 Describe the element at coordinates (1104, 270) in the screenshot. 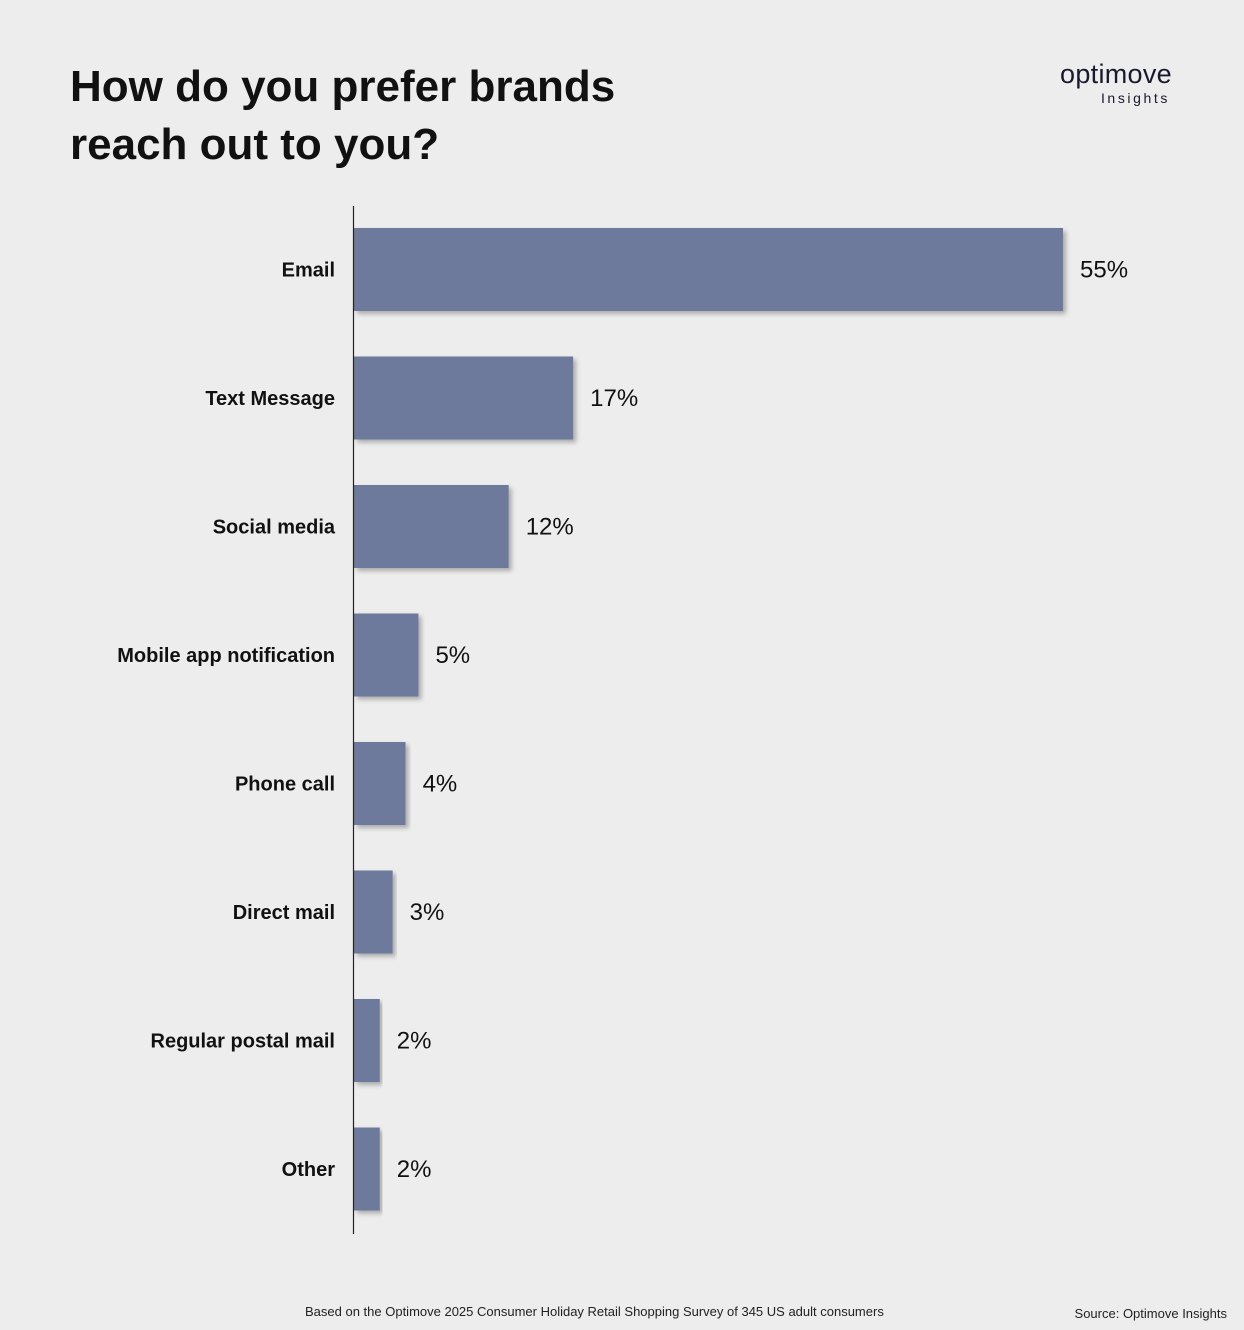

I see `value-label: 55%` at that location.